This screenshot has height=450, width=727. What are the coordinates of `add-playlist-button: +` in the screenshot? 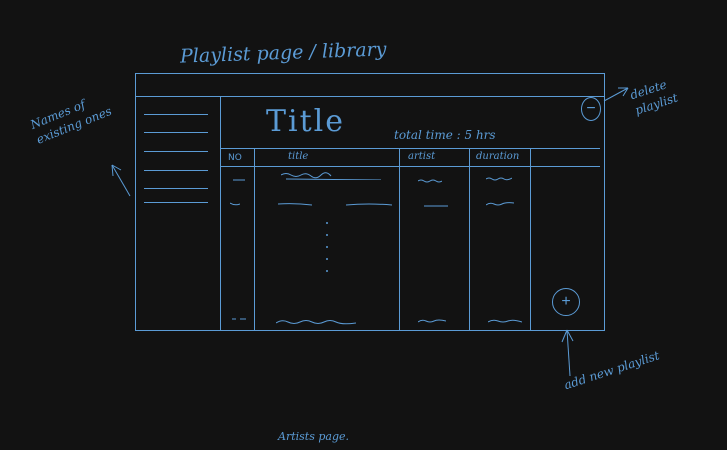 It's located at (566, 302).